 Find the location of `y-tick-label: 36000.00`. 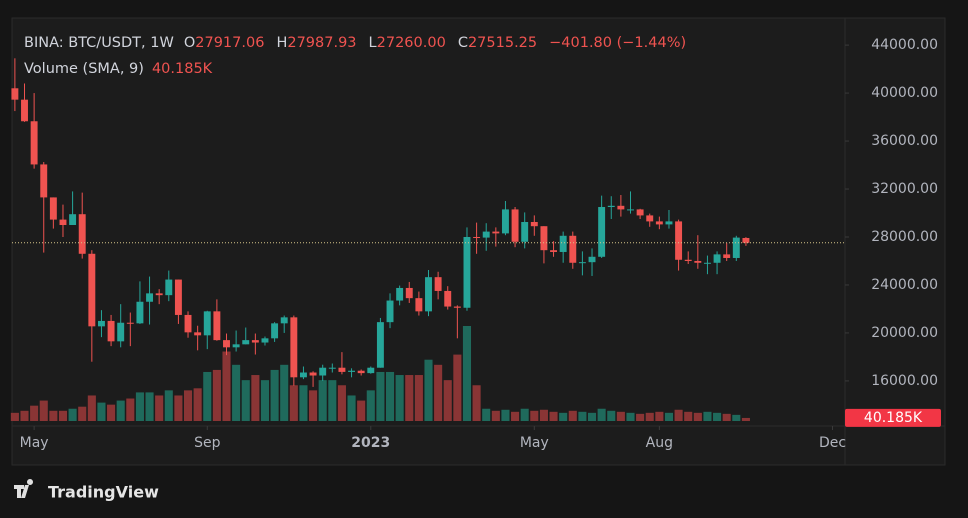

y-tick-label: 36000.00 is located at coordinates (904, 141).